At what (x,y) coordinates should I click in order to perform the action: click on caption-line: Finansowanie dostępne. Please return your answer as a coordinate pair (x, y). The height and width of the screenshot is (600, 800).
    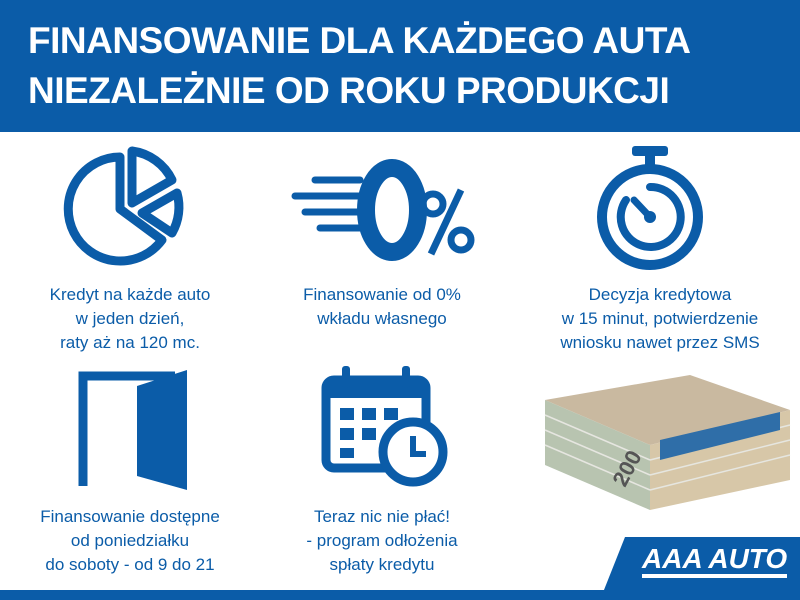
    Looking at the image, I should click on (130, 516).